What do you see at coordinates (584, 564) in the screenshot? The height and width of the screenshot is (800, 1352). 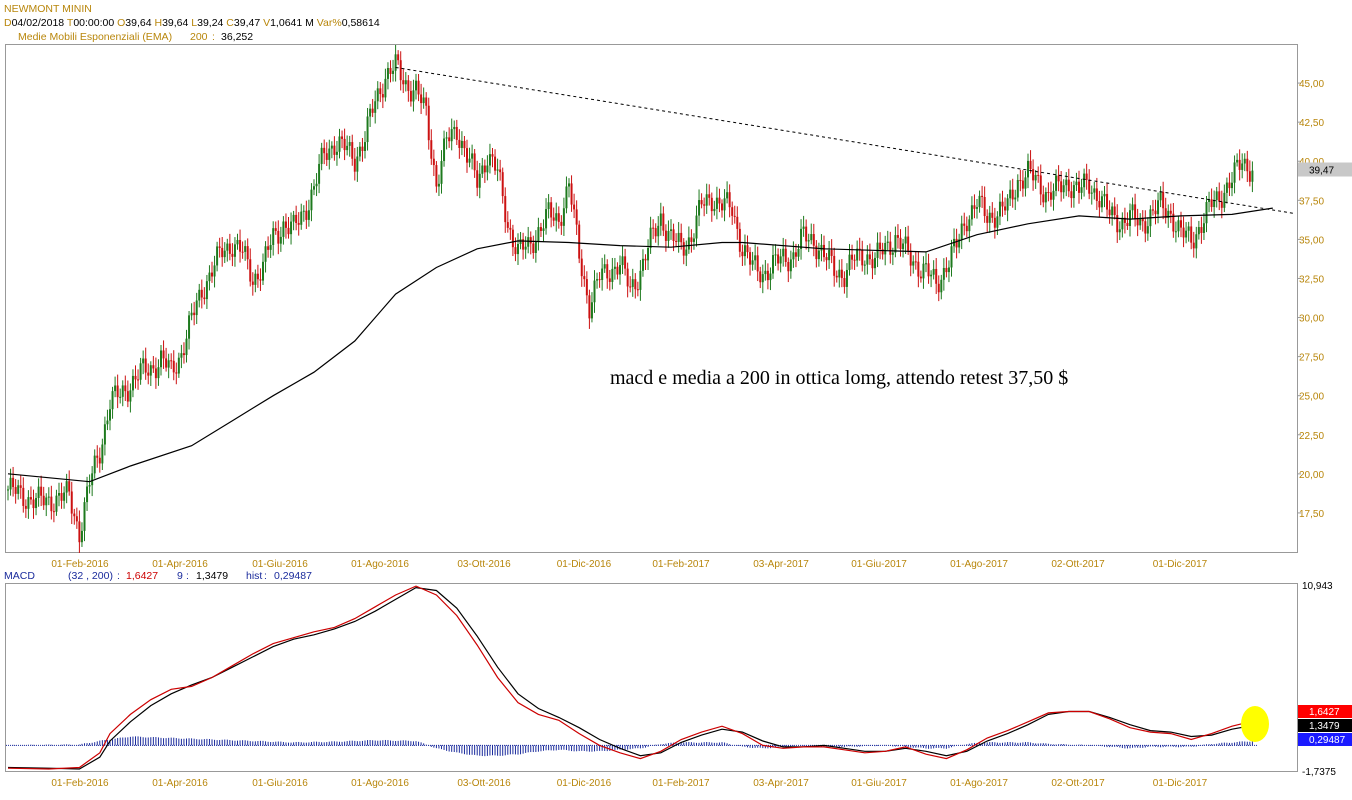 I see `price-x-label-5: 01-Dic-2016` at bounding box center [584, 564].